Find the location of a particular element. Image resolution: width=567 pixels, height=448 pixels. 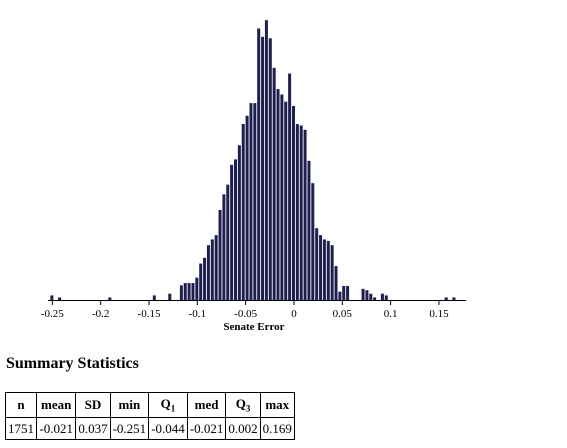

x-tick-label: -0.25 is located at coordinates (52, 314).